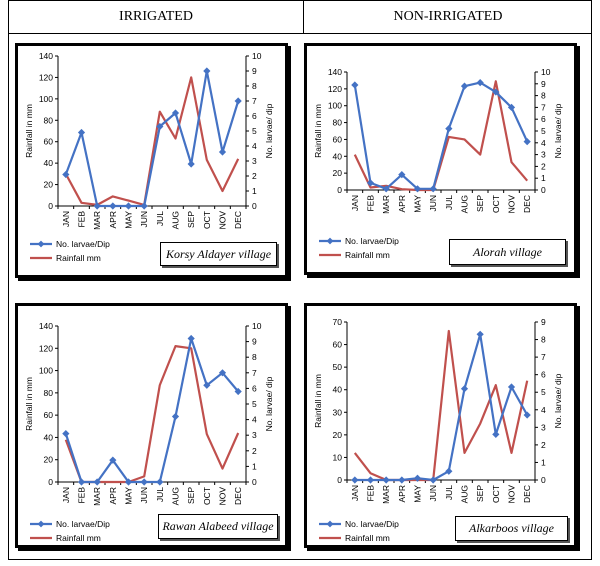 The height and width of the screenshot is (566, 600). I want to click on y-tick-label-left: 0, so click(339, 190).